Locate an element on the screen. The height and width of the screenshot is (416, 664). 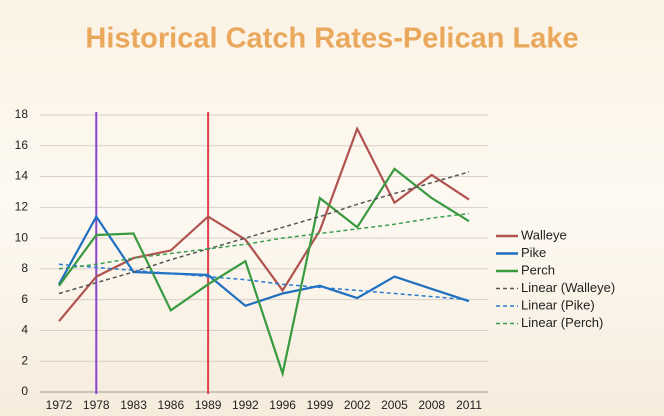
x-tick-label: 1996 is located at coordinates (282, 405).